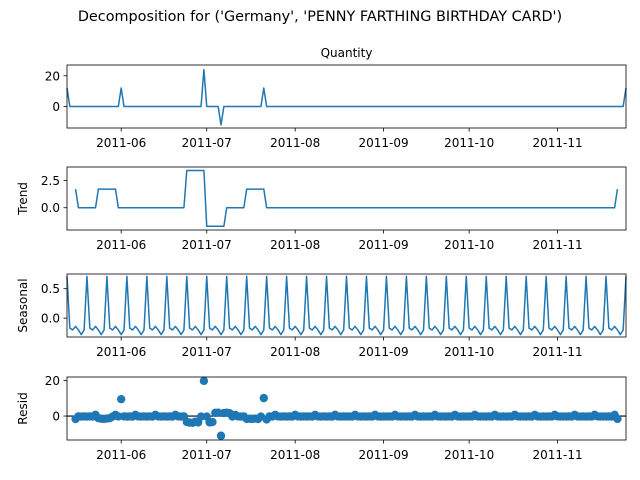  I want to click on panel-ylabel: Trend, so click(23, 199).